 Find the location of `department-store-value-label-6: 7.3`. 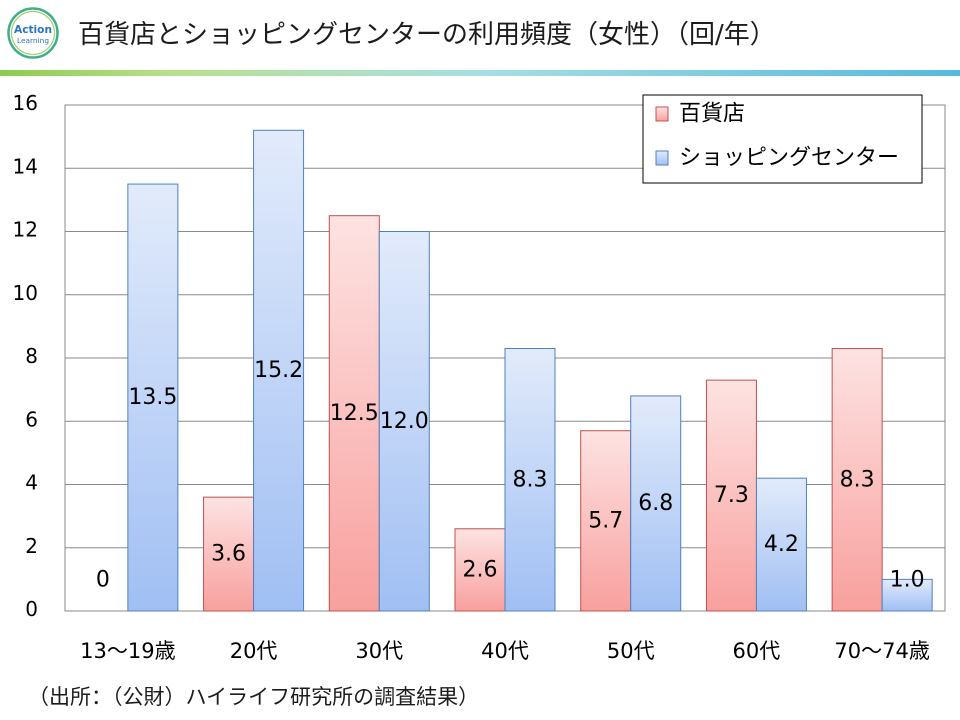

department-store-value-label-6: 7.3 is located at coordinates (731, 495).